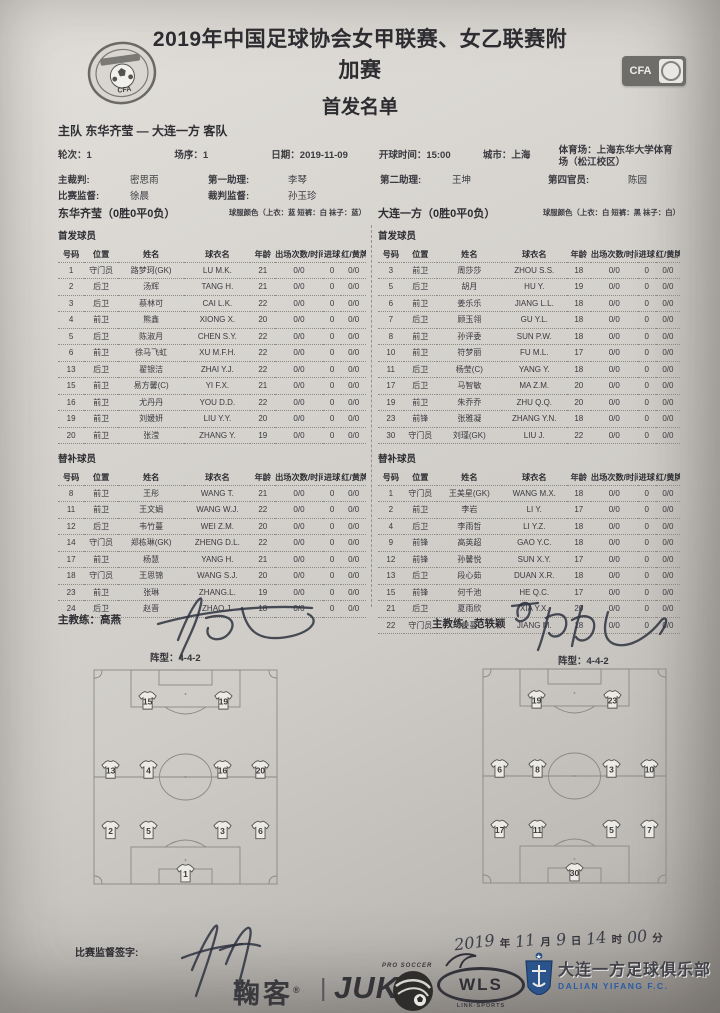 The height and width of the screenshot is (1013, 720). What do you see at coordinates (420, 592) in the screenshot?
I see `player-cell: 前锋` at bounding box center [420, 592].